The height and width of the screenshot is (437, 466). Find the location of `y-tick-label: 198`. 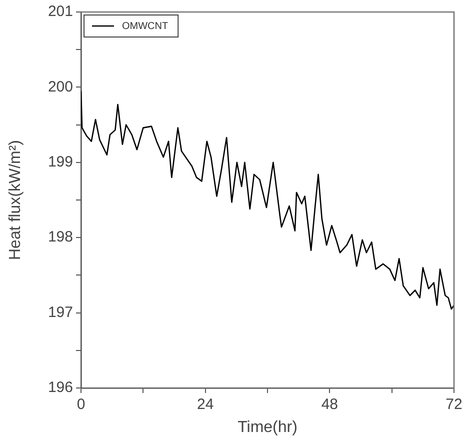

y-tick-label: 198 is located at coordinates (60, 237).